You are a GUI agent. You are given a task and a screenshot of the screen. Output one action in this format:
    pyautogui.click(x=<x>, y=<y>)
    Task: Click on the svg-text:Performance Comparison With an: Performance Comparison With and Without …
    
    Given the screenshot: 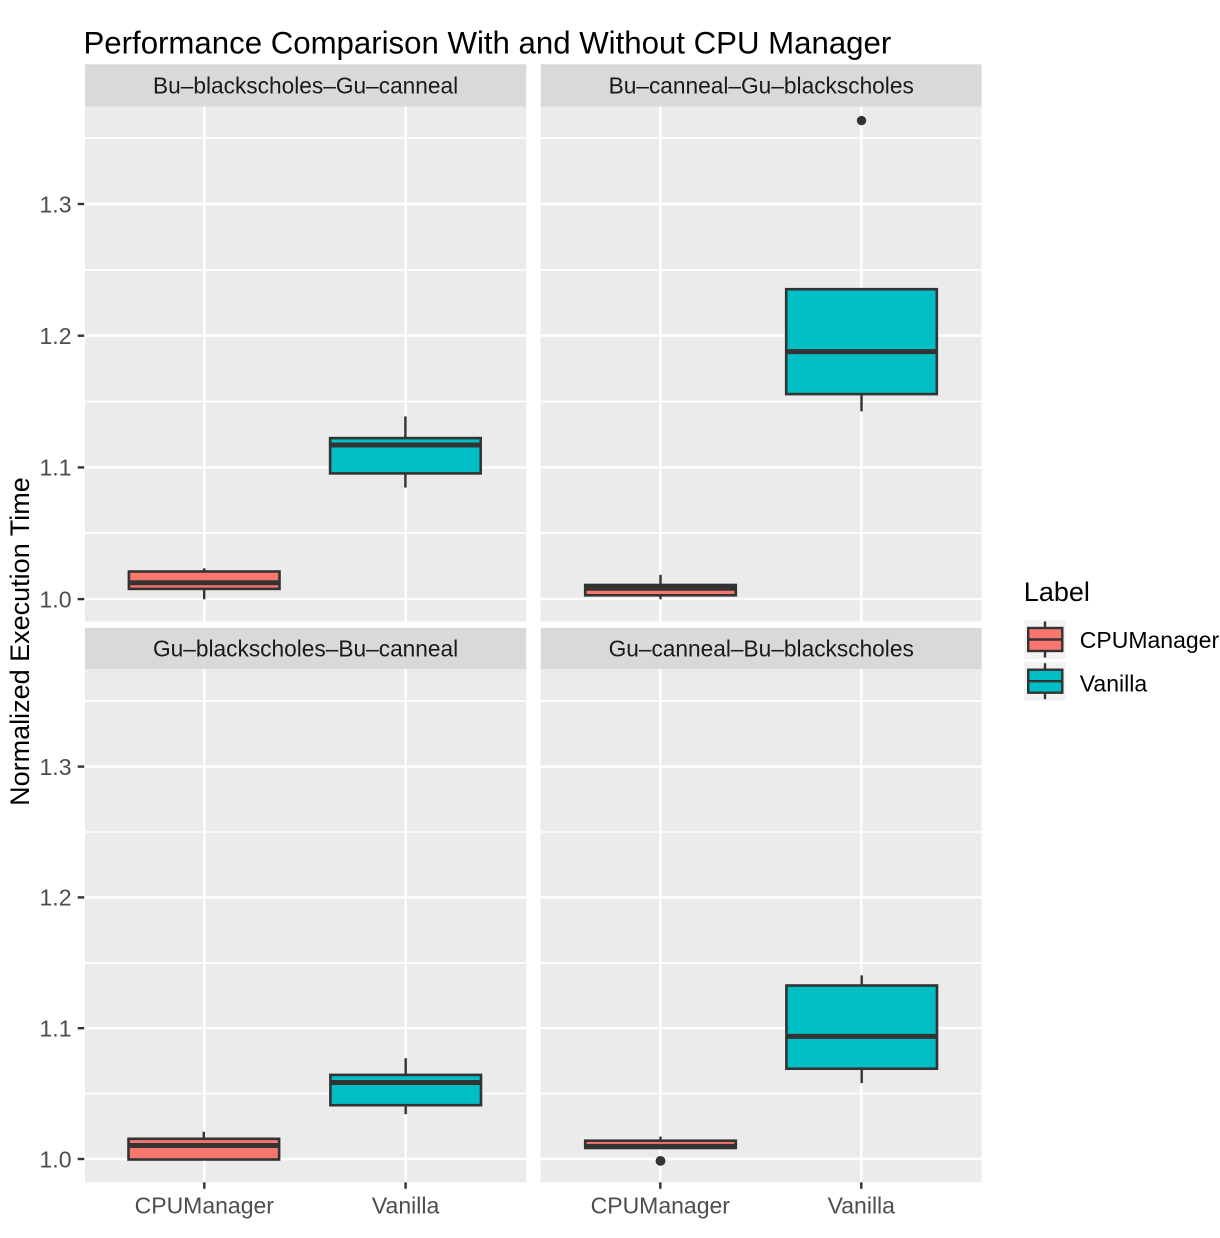 What is the action you would take?
    pyautogui.click(x=488, y=43)
    